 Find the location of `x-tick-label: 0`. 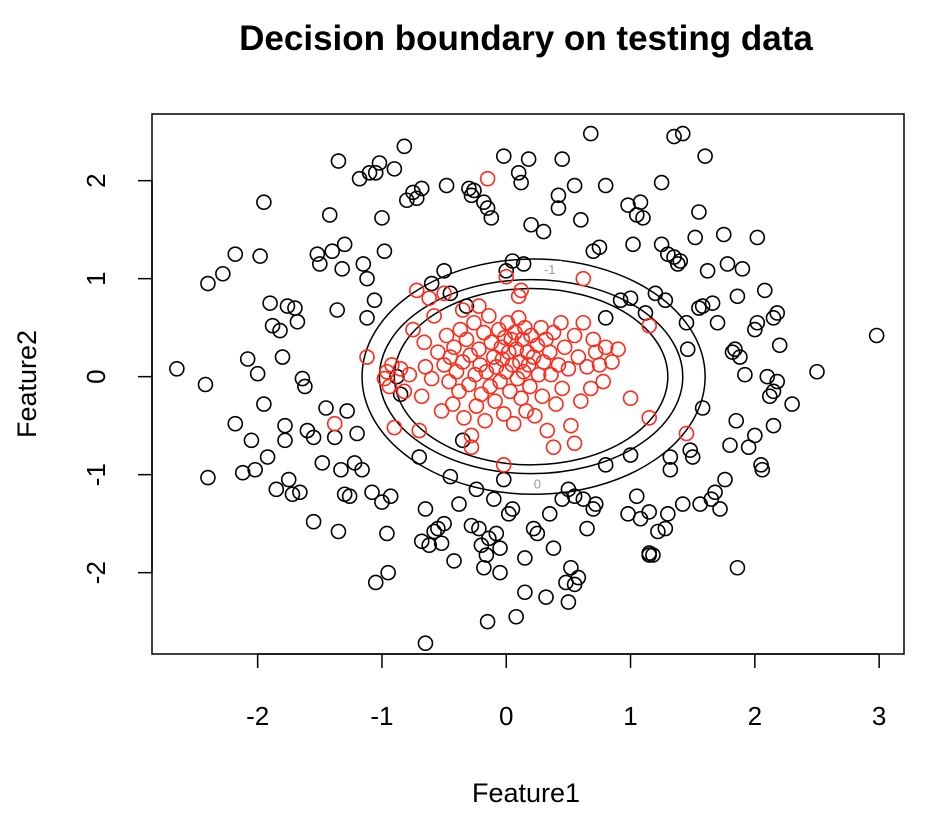

x-tick-label: 0 is located at coordinates (506, 716).